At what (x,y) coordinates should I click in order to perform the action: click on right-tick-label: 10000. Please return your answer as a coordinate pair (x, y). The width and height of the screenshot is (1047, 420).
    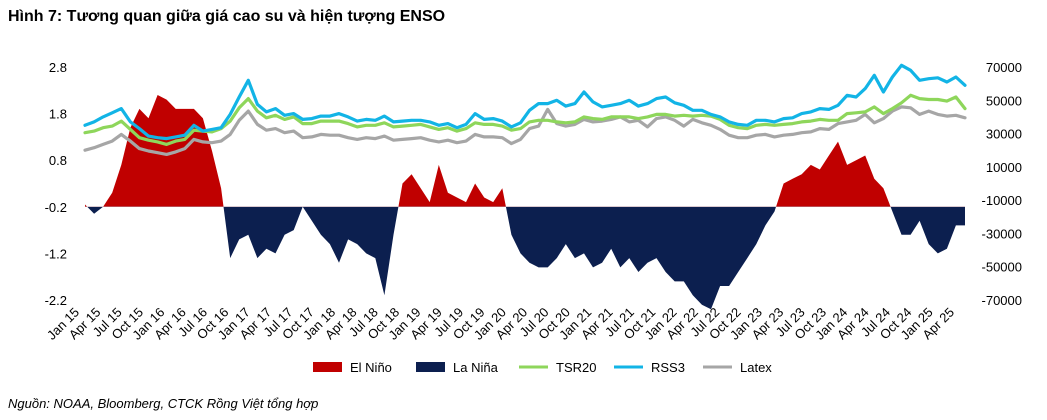
    Looking at the image, I should click on (1004, 167).